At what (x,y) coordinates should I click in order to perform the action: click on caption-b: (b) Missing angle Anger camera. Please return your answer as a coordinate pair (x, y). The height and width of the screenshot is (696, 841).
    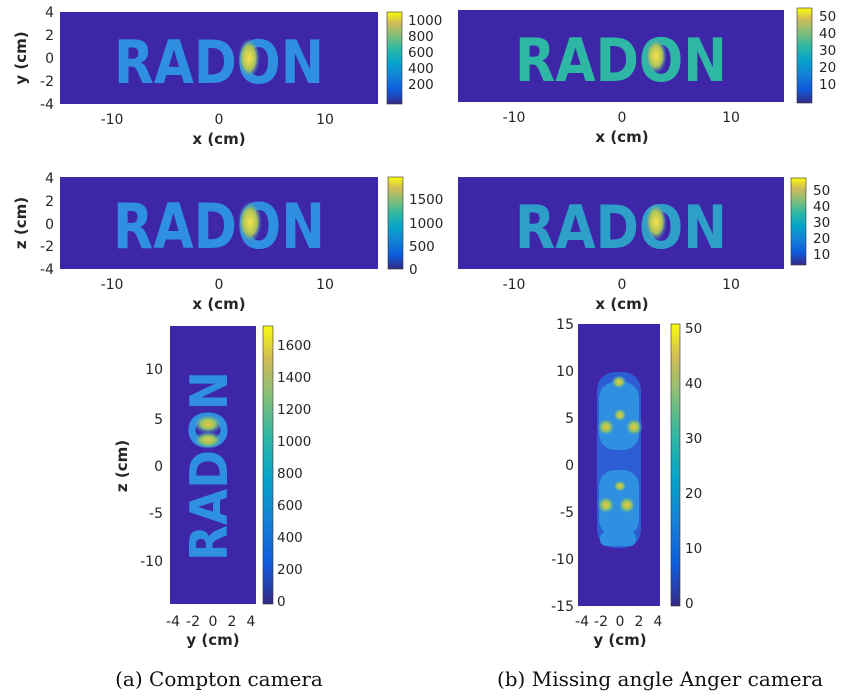
    Looking at the image, I should click on (660, 679).